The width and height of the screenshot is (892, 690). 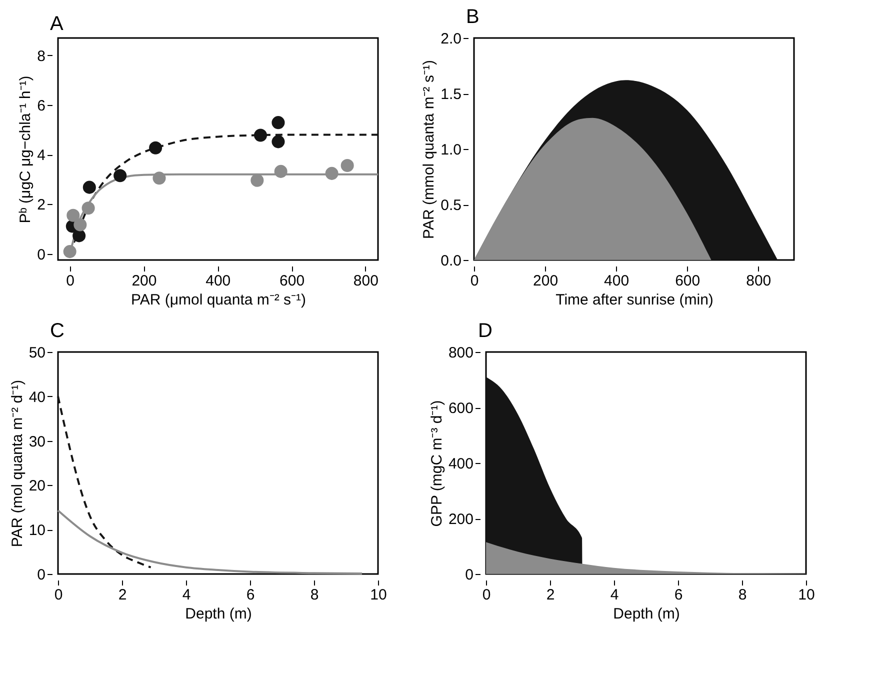 I want to click on y-axis-title: Pᵇ (μgC μg−chla⁻¹ h⁻¹), so click(x=25, y=150).